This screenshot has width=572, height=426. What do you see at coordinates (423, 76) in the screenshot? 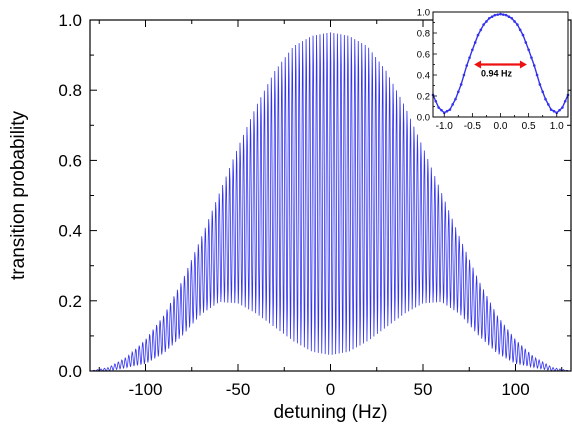
I see `inset-y-tick-label: 0.4` at bounding box center [423, 76].